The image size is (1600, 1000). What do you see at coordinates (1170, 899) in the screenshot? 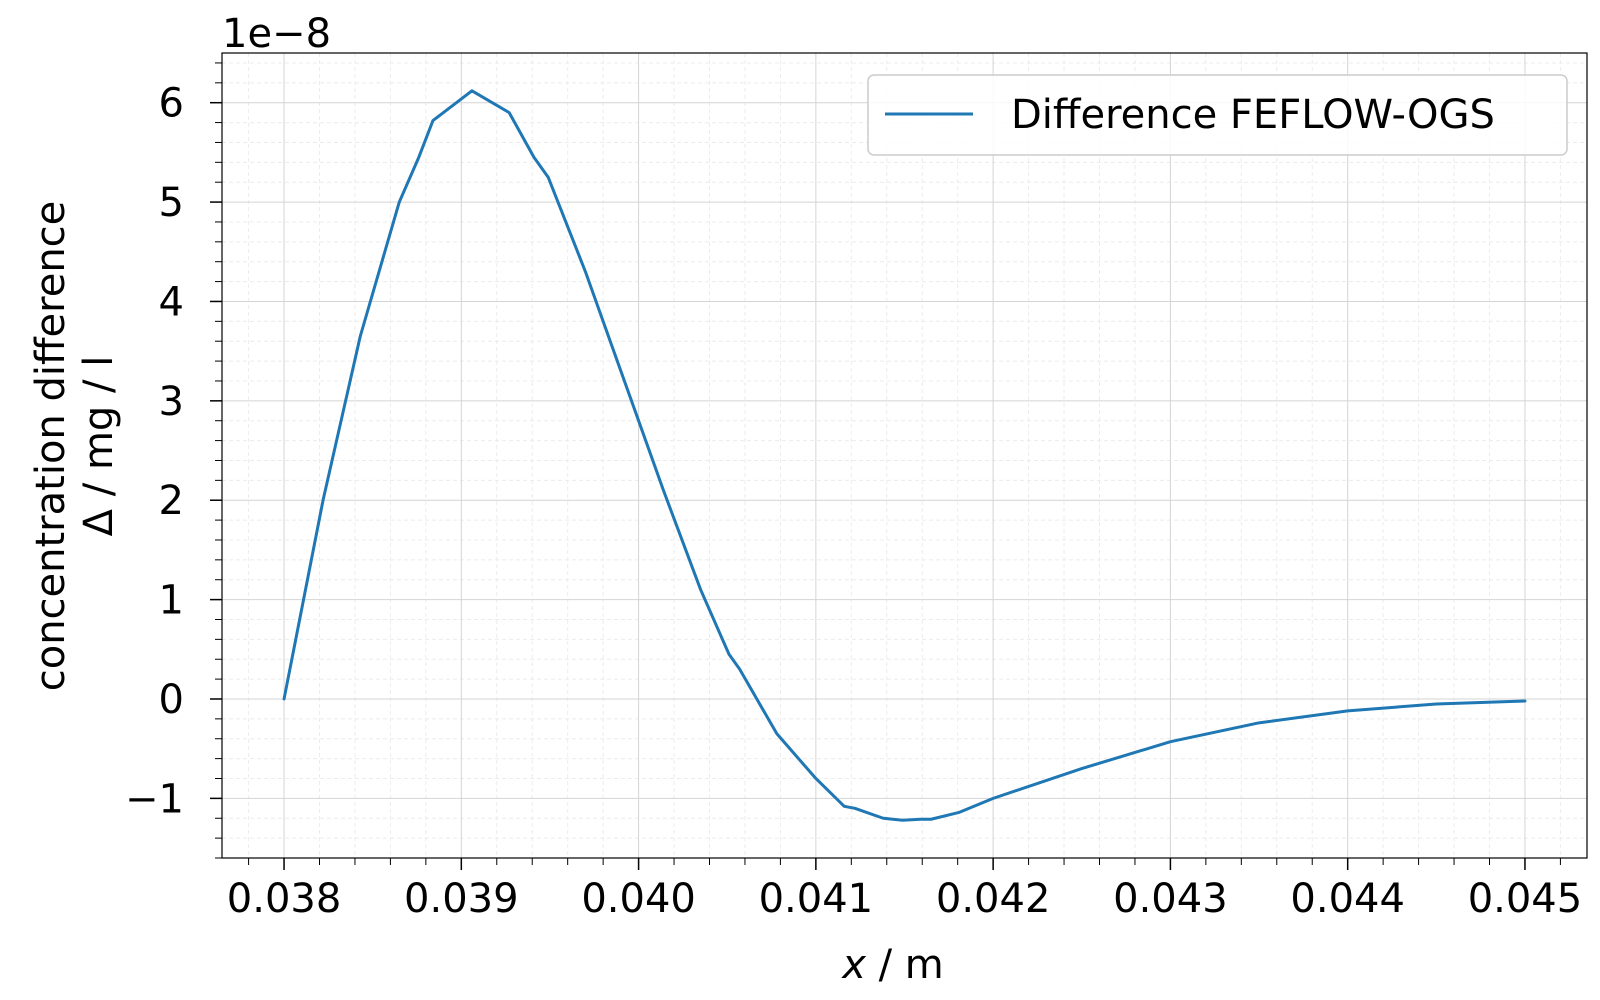
I see `x-tick-label: 0.043` at bounding box center [1170, 899].